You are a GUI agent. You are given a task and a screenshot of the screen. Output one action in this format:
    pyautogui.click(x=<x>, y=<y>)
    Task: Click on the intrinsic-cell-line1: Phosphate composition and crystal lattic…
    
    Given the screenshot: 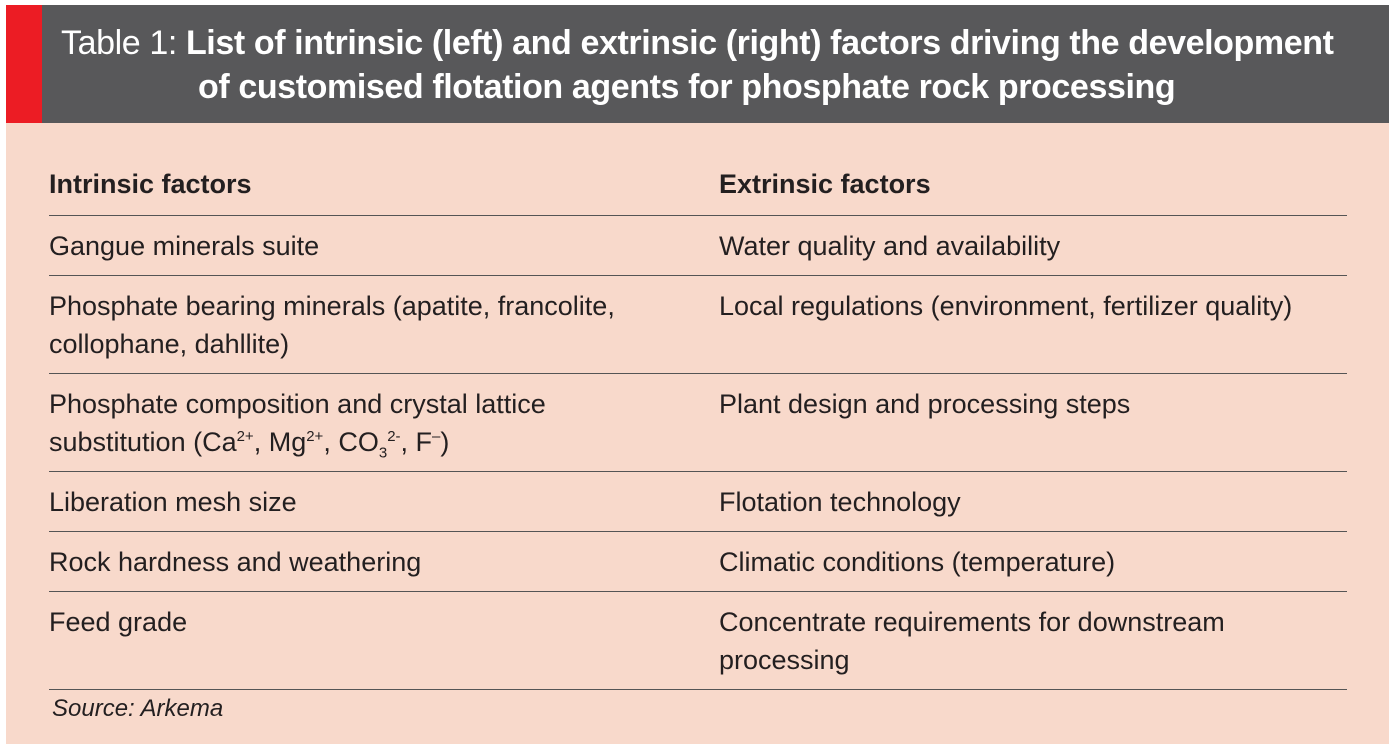 What is the action you would take?
    pyautogui.click(x=297, y=404)
    